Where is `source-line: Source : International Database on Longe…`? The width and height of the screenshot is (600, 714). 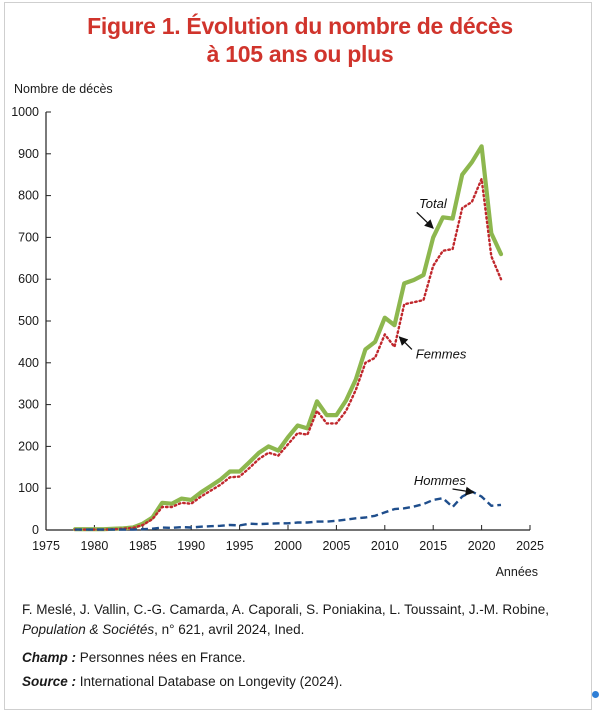 source-line: Source : International Database on Longe… is located at coordinates (307, 682).